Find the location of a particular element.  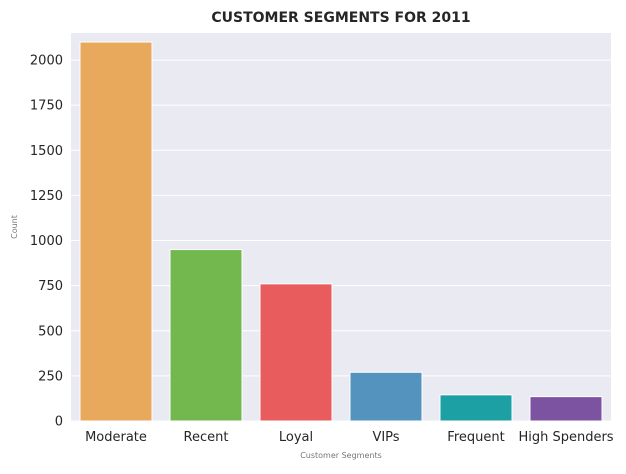

x-tick-label: VIPs is located at coordinates (385, 437).